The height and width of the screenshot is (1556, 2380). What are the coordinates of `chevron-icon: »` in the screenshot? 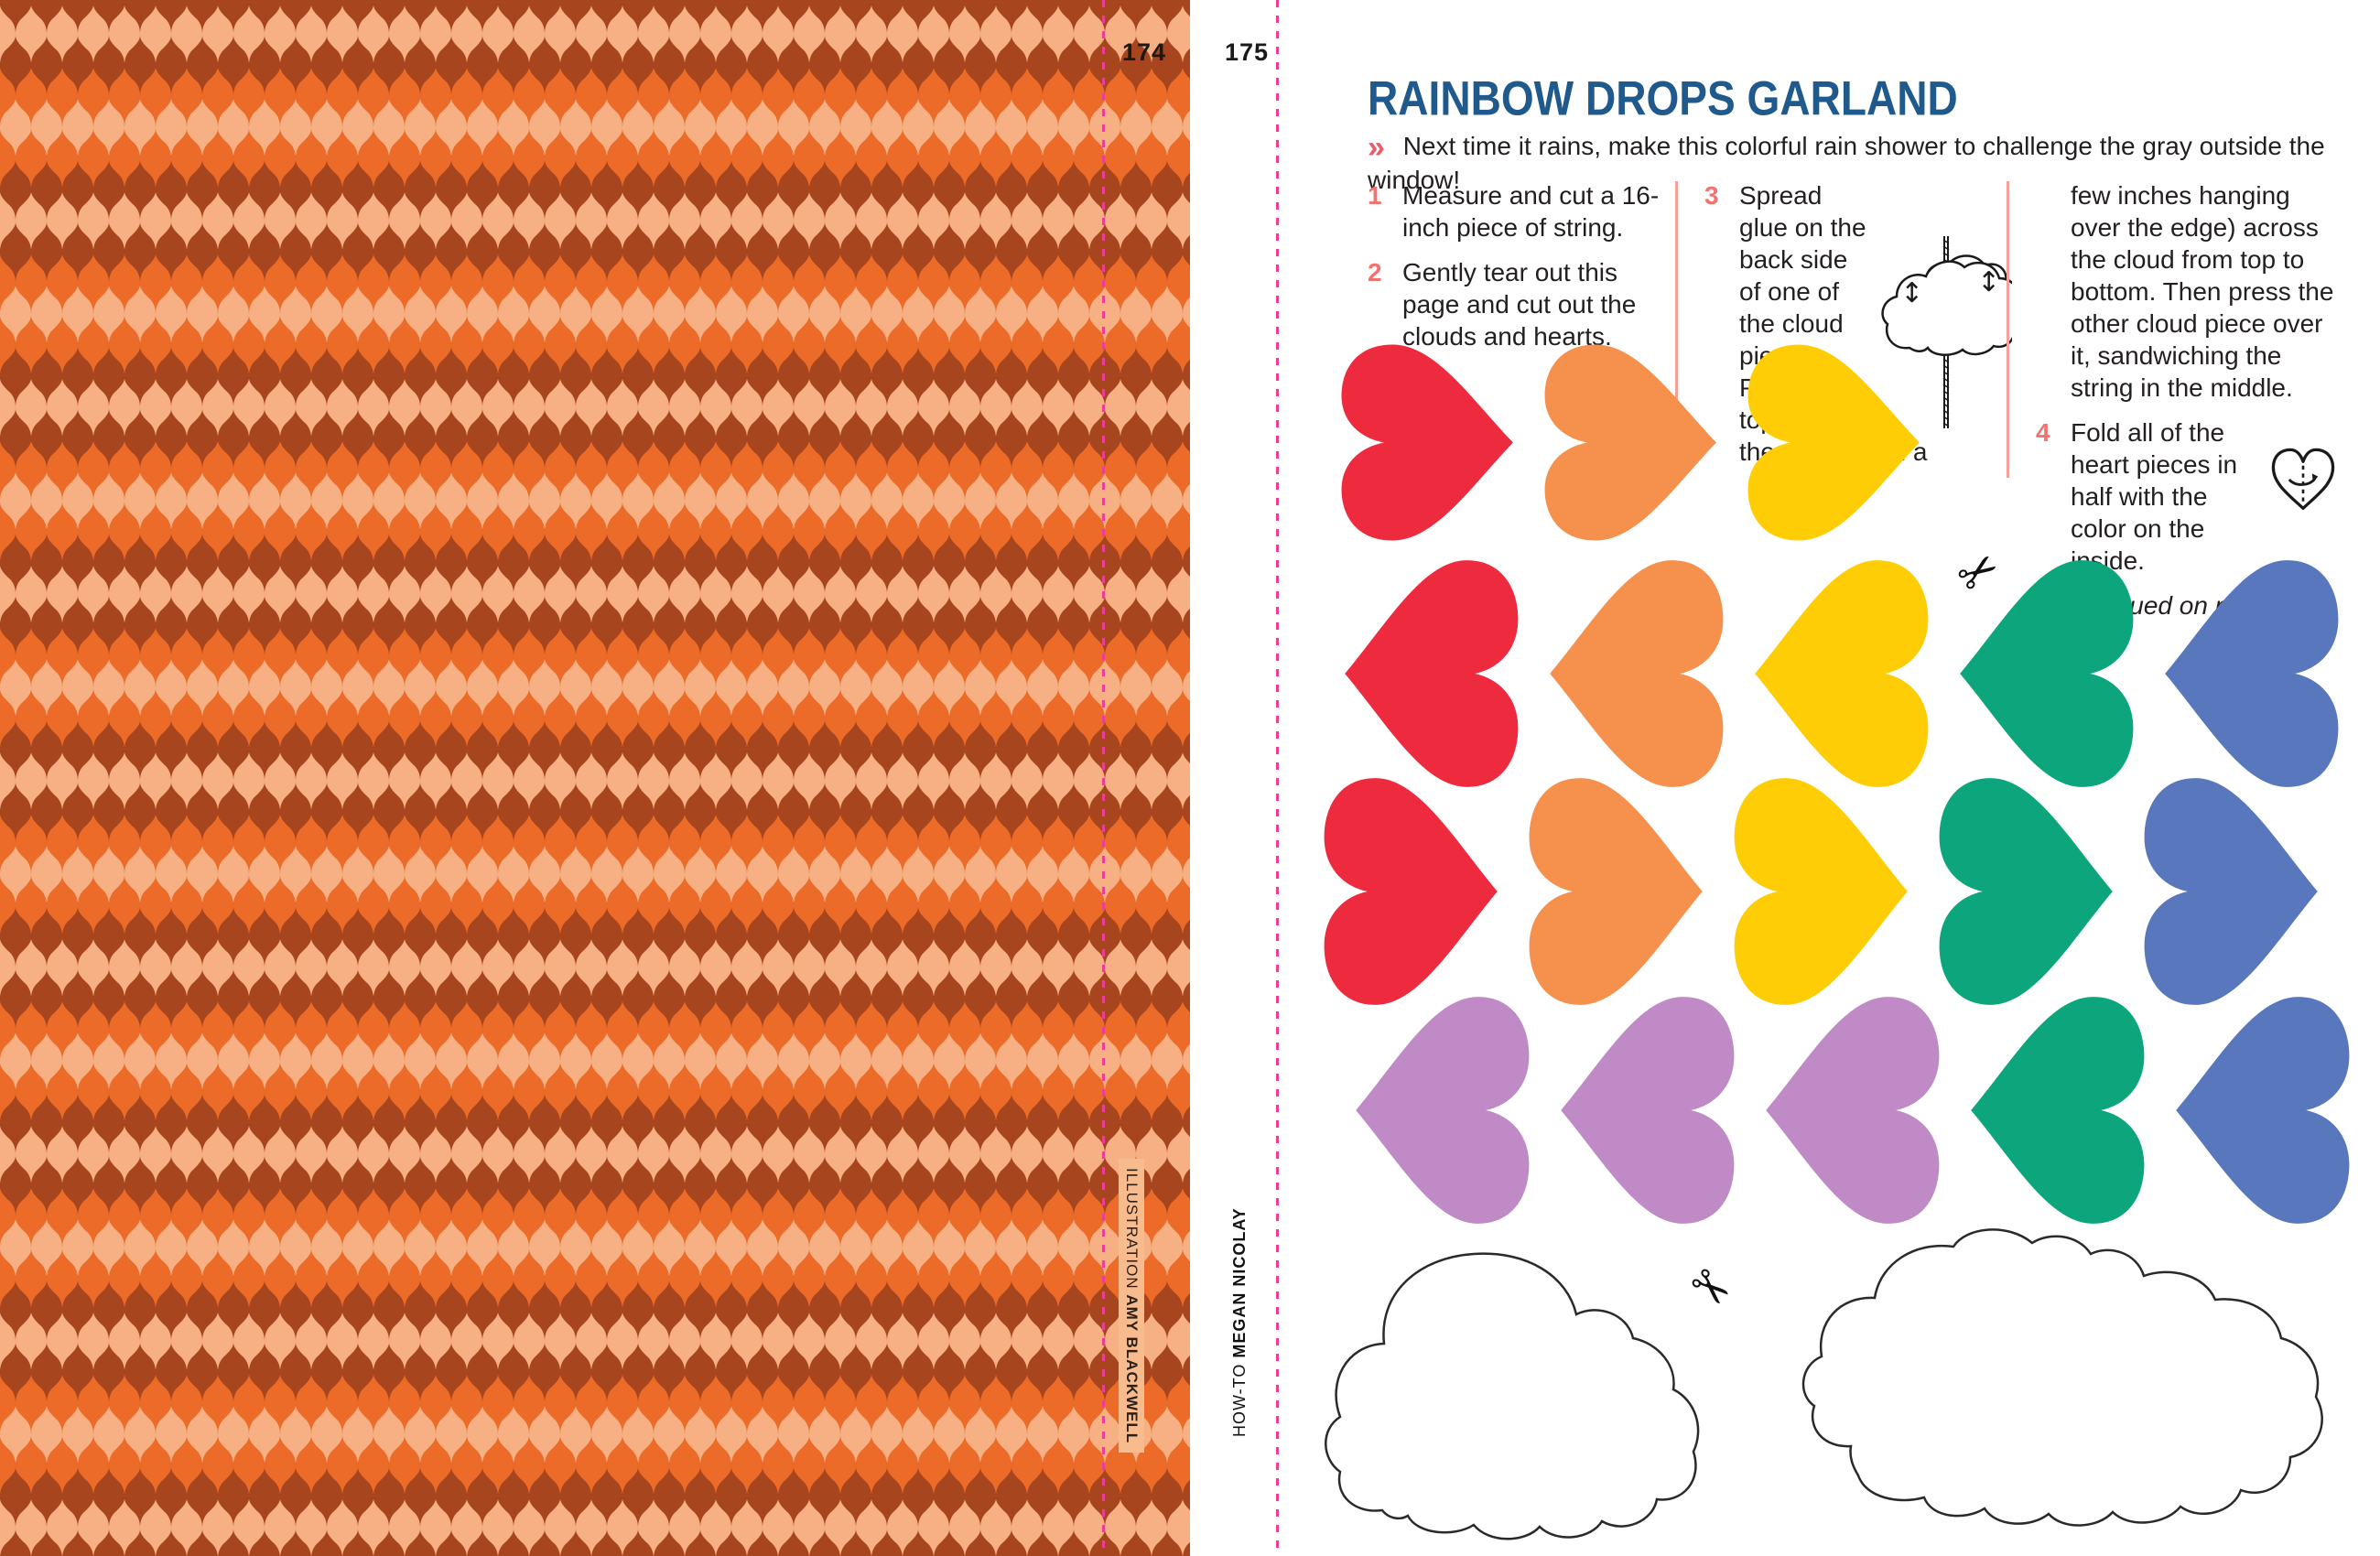 It's located at (1376, 147).